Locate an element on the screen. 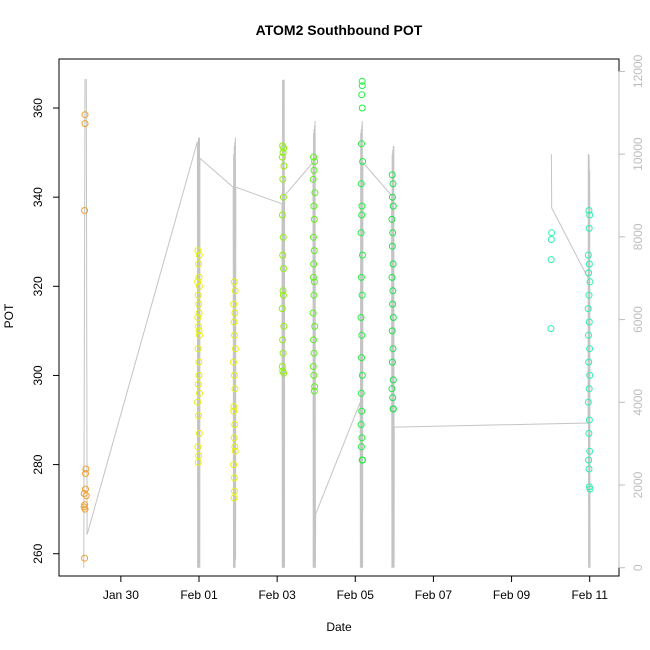  y-axis-right: 0 2000 4000 6000 8000 10000 12000 is located at coordinates (631, 312).